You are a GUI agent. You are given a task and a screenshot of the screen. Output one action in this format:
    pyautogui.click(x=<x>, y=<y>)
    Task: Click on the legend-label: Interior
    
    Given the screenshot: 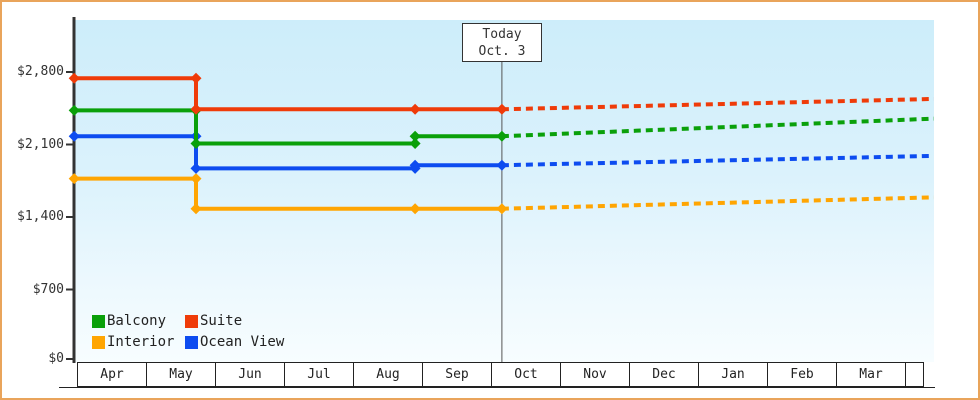 What is the action you would take?
    pyautogui.click(x=141, y=342)
    